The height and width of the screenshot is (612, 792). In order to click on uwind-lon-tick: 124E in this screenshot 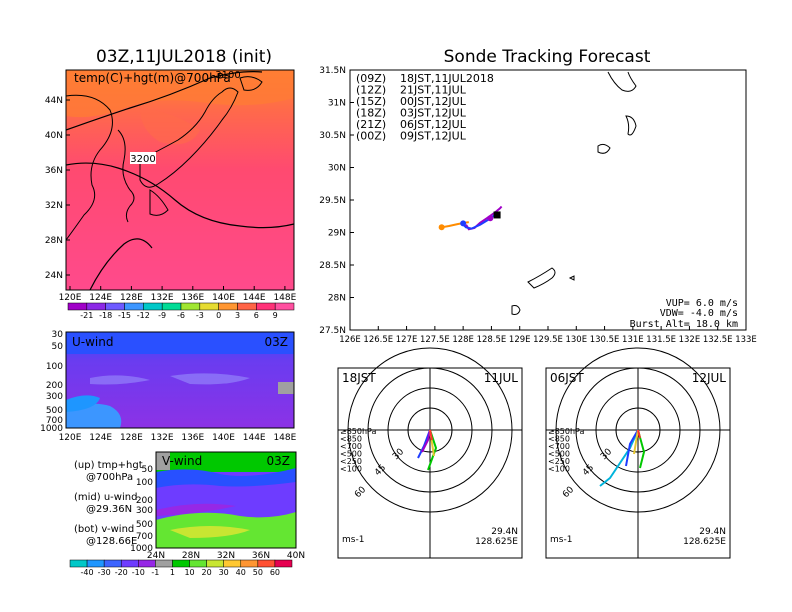, I will do `click(100, 438)`.